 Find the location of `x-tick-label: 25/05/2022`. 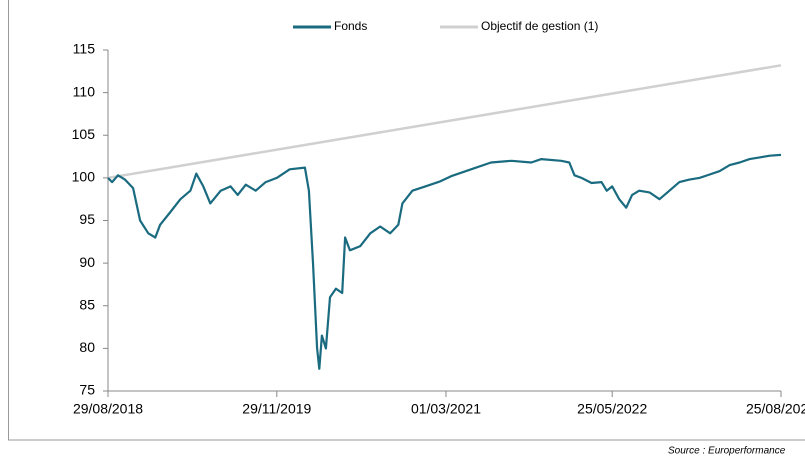

x-tick-label: 25/05/2022 is located at coordinates (612, 409).